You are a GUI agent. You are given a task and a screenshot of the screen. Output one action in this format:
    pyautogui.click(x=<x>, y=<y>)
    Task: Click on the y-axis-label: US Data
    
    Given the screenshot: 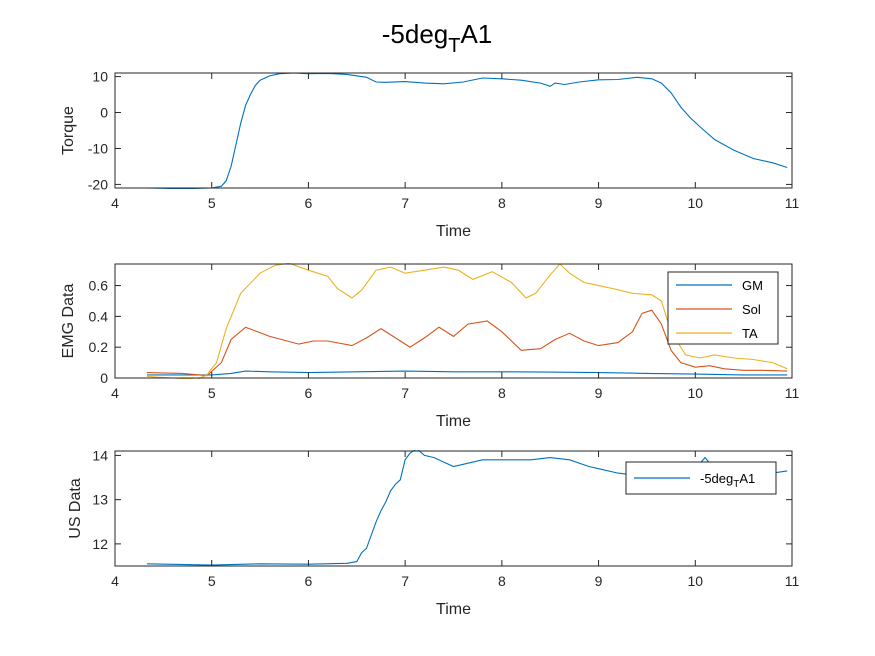 What is the action you would take?
    pyautogui.click(x=75, y=508)
    